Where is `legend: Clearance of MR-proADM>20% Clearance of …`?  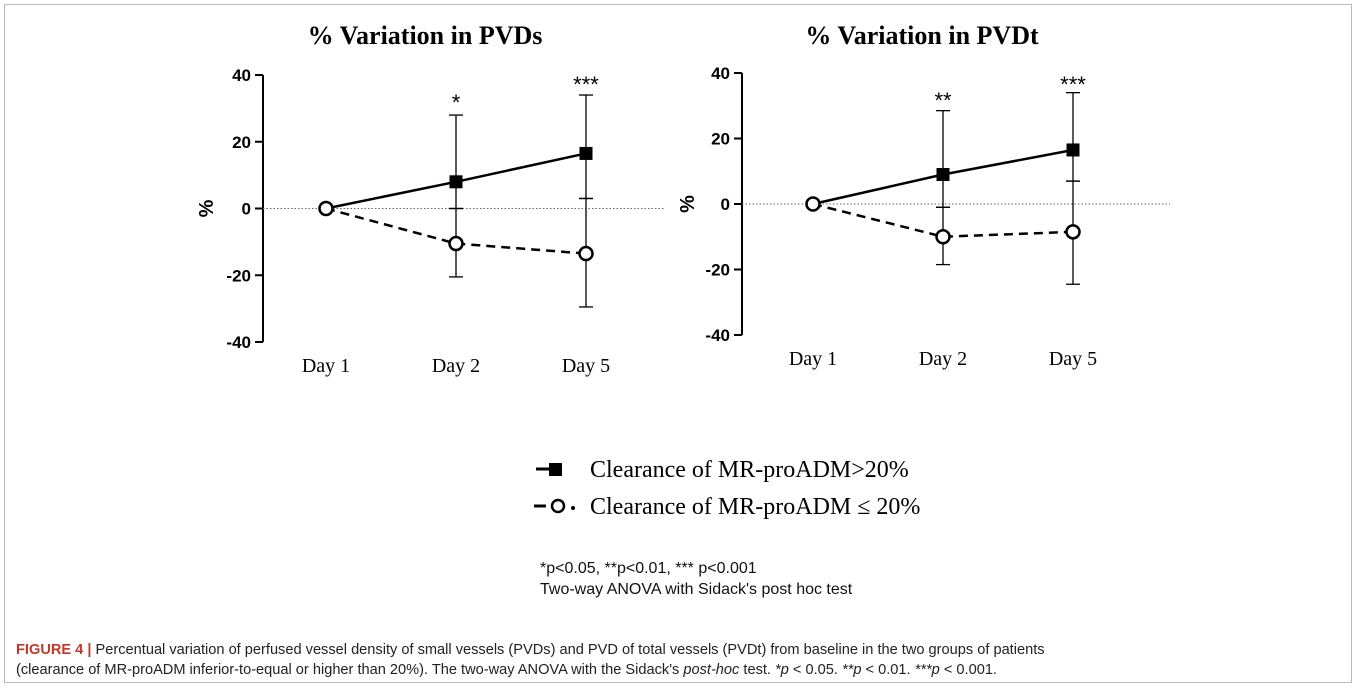 legend: Clearance of MR-proADM>20% Clearance of … is located at coordinates (727, 488).